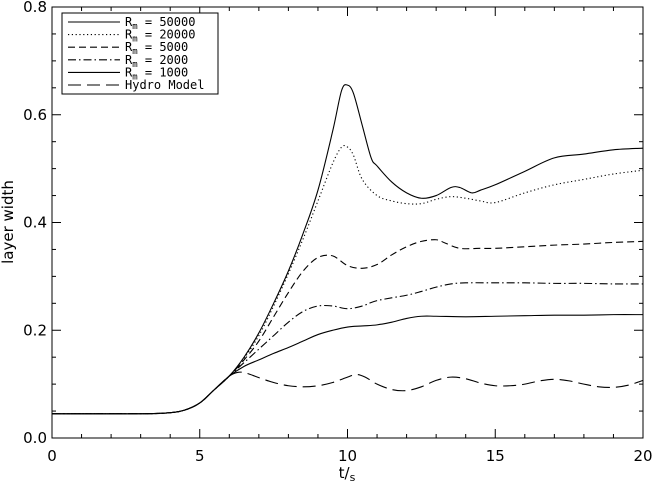 The width and height of the screenshot is (655, 485). Describe the element at coordinates (164, 85) in the screenshot. I see `legend-label: Hydro Model` at that location.